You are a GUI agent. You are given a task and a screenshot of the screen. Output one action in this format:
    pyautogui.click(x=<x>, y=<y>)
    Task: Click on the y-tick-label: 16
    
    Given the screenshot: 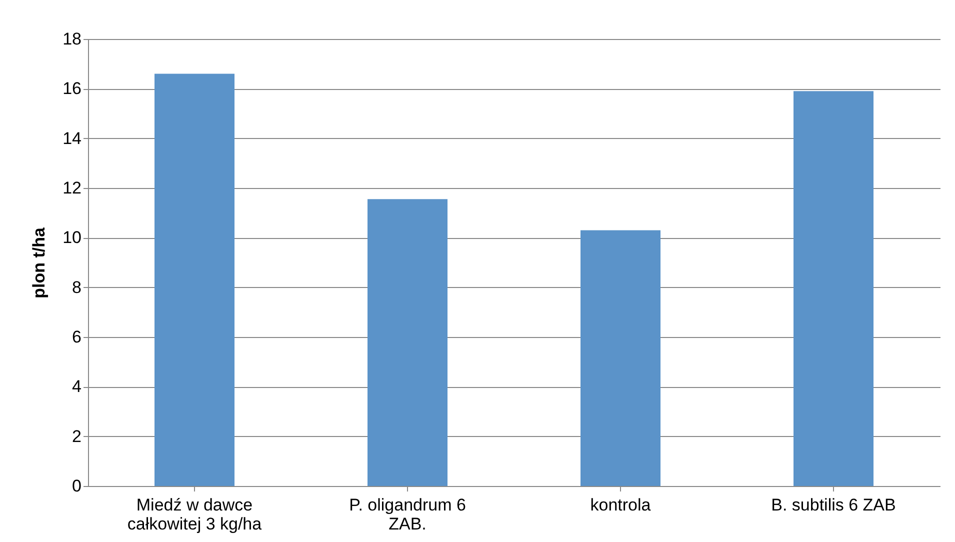 What is the action you would take?
    pyautogui.click(x=72, y=88)
    